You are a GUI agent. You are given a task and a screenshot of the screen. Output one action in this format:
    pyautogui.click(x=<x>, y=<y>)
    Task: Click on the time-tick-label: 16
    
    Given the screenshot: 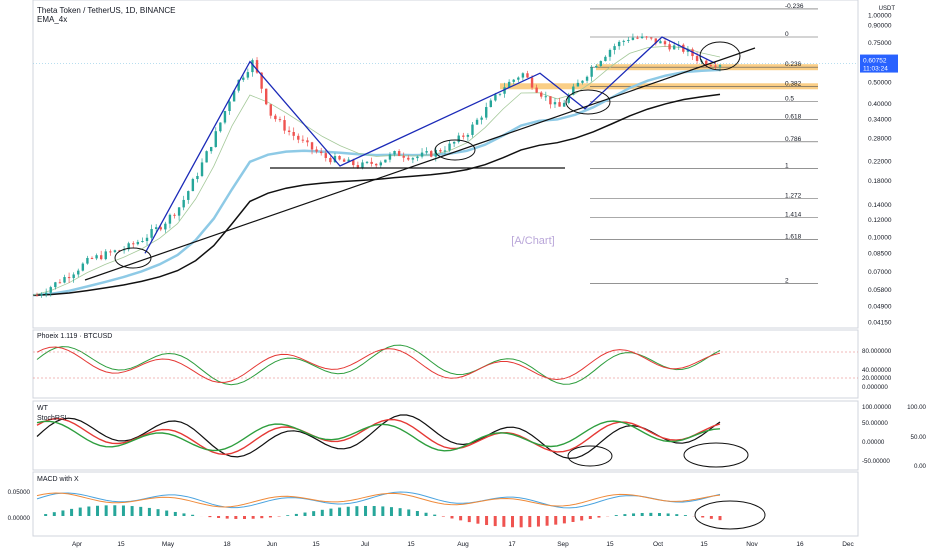 What is the action you would take?
    pyautogui.click(x=800, y=544)
    